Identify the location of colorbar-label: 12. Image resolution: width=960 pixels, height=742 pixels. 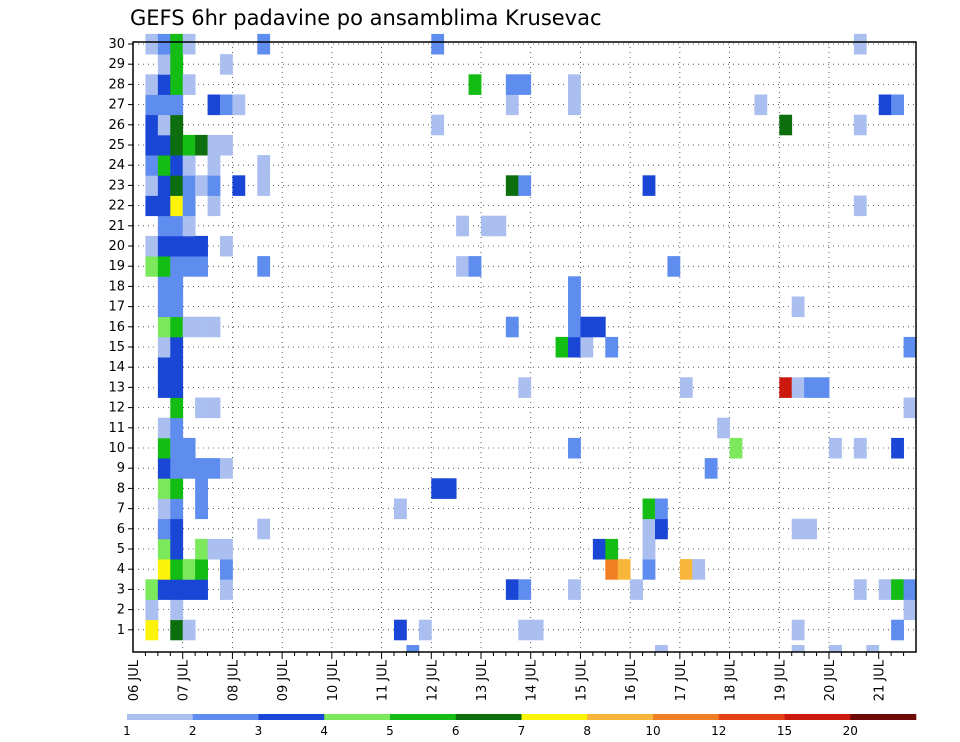
(718, 731).